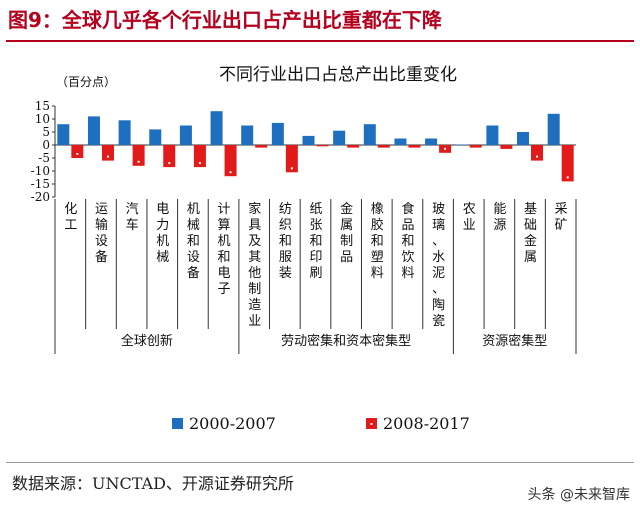 This screenshot has height=512, width=640. Describe the element at coordinates (132, 217) in the screenshot. I see `category-label: 汽车` at that location.